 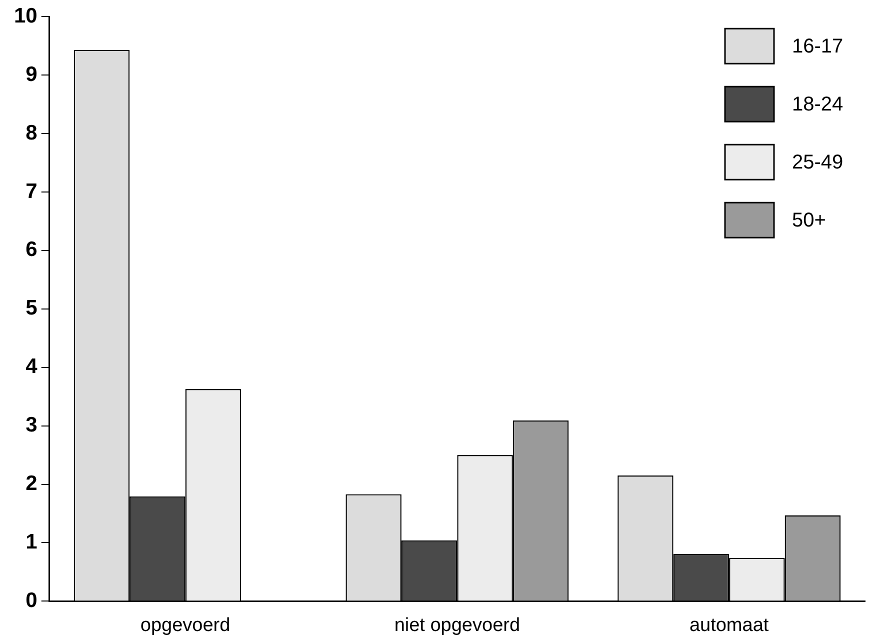 What do you see at coordinates (729, 625) in the screenshot?
I see `x-tick-label: automaat` at bounding box center [729, 625].